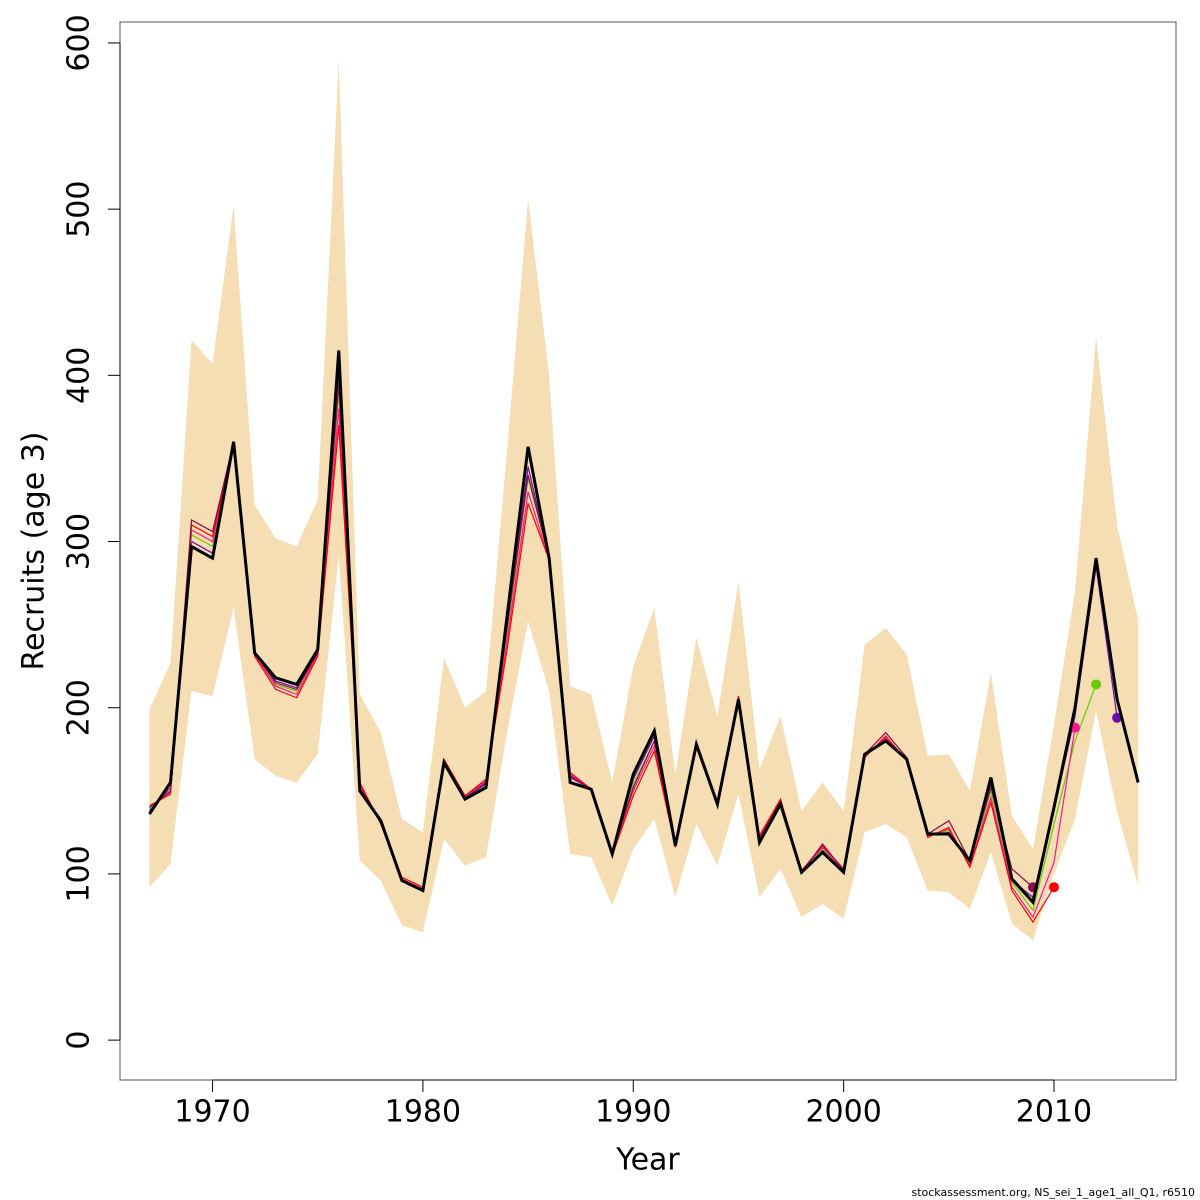 The width and height of the screenshot is (1200, 1200). What do you see at coordinates (34, 551) in the screenshot?
I see `y-axis-title: Recruits (age 3)` at bounding box center [34, 551].